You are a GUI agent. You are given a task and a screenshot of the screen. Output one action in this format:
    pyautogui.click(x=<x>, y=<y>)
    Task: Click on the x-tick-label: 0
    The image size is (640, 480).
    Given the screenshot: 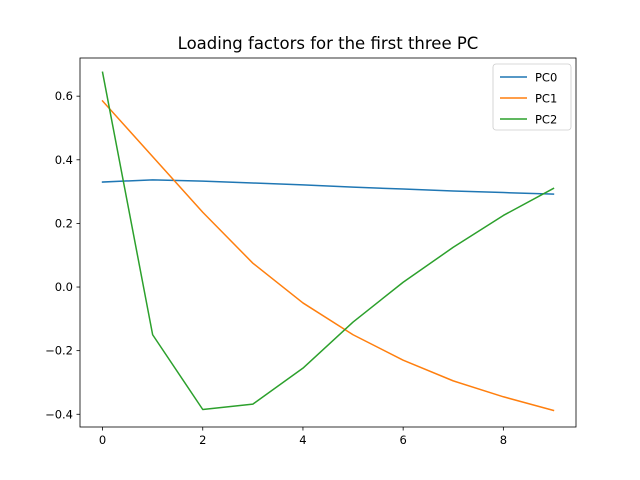 What is the action you would take?
    pyautogui.click(x=102, y=440)
    